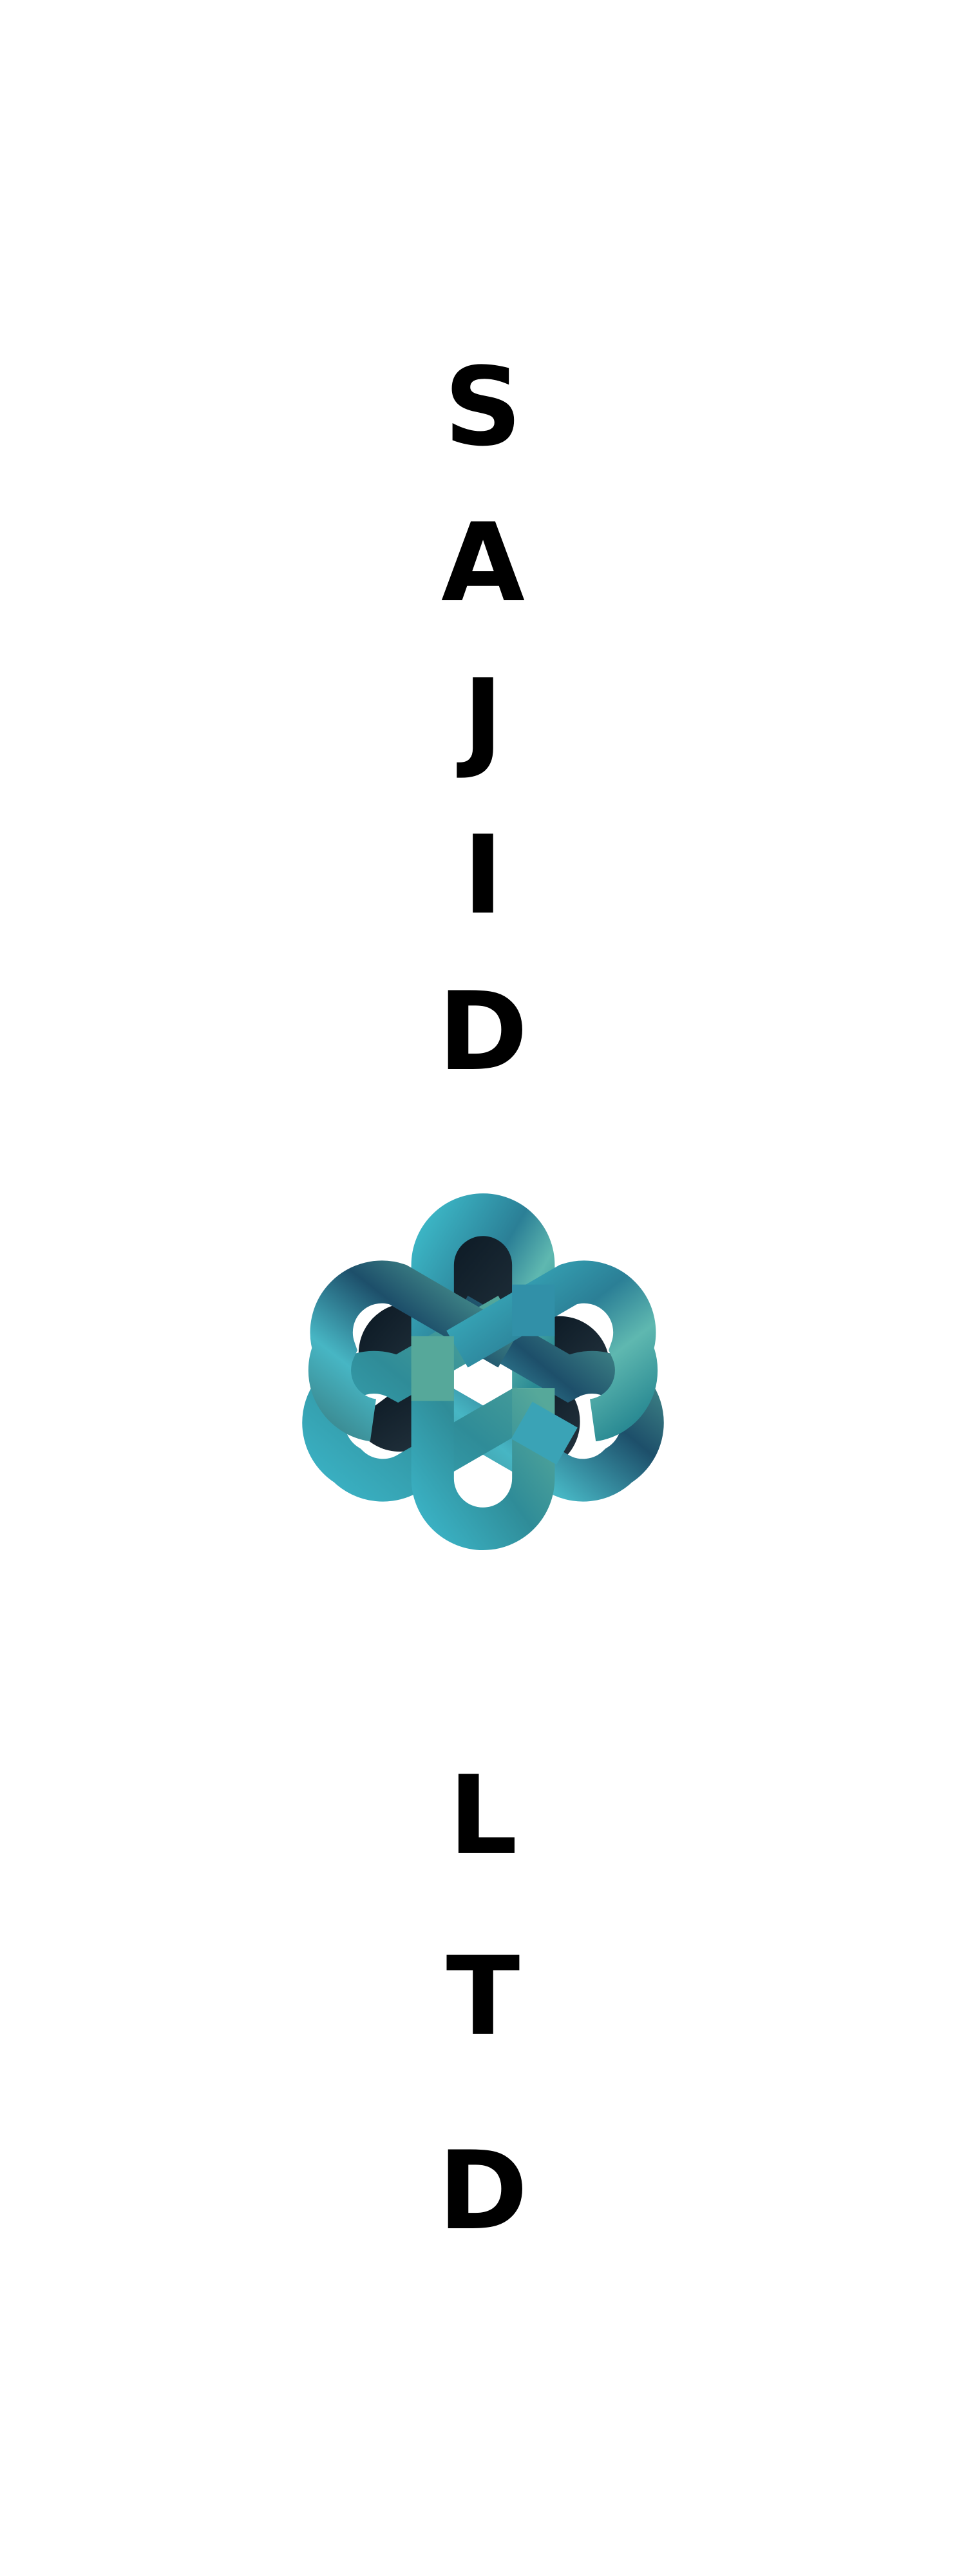 This screenshot has height=2576, width=966. What do you see at coordinates (483, 1032) in the screenshot?
I see `name-letter-d: D` at bounding box center [483, 1032].